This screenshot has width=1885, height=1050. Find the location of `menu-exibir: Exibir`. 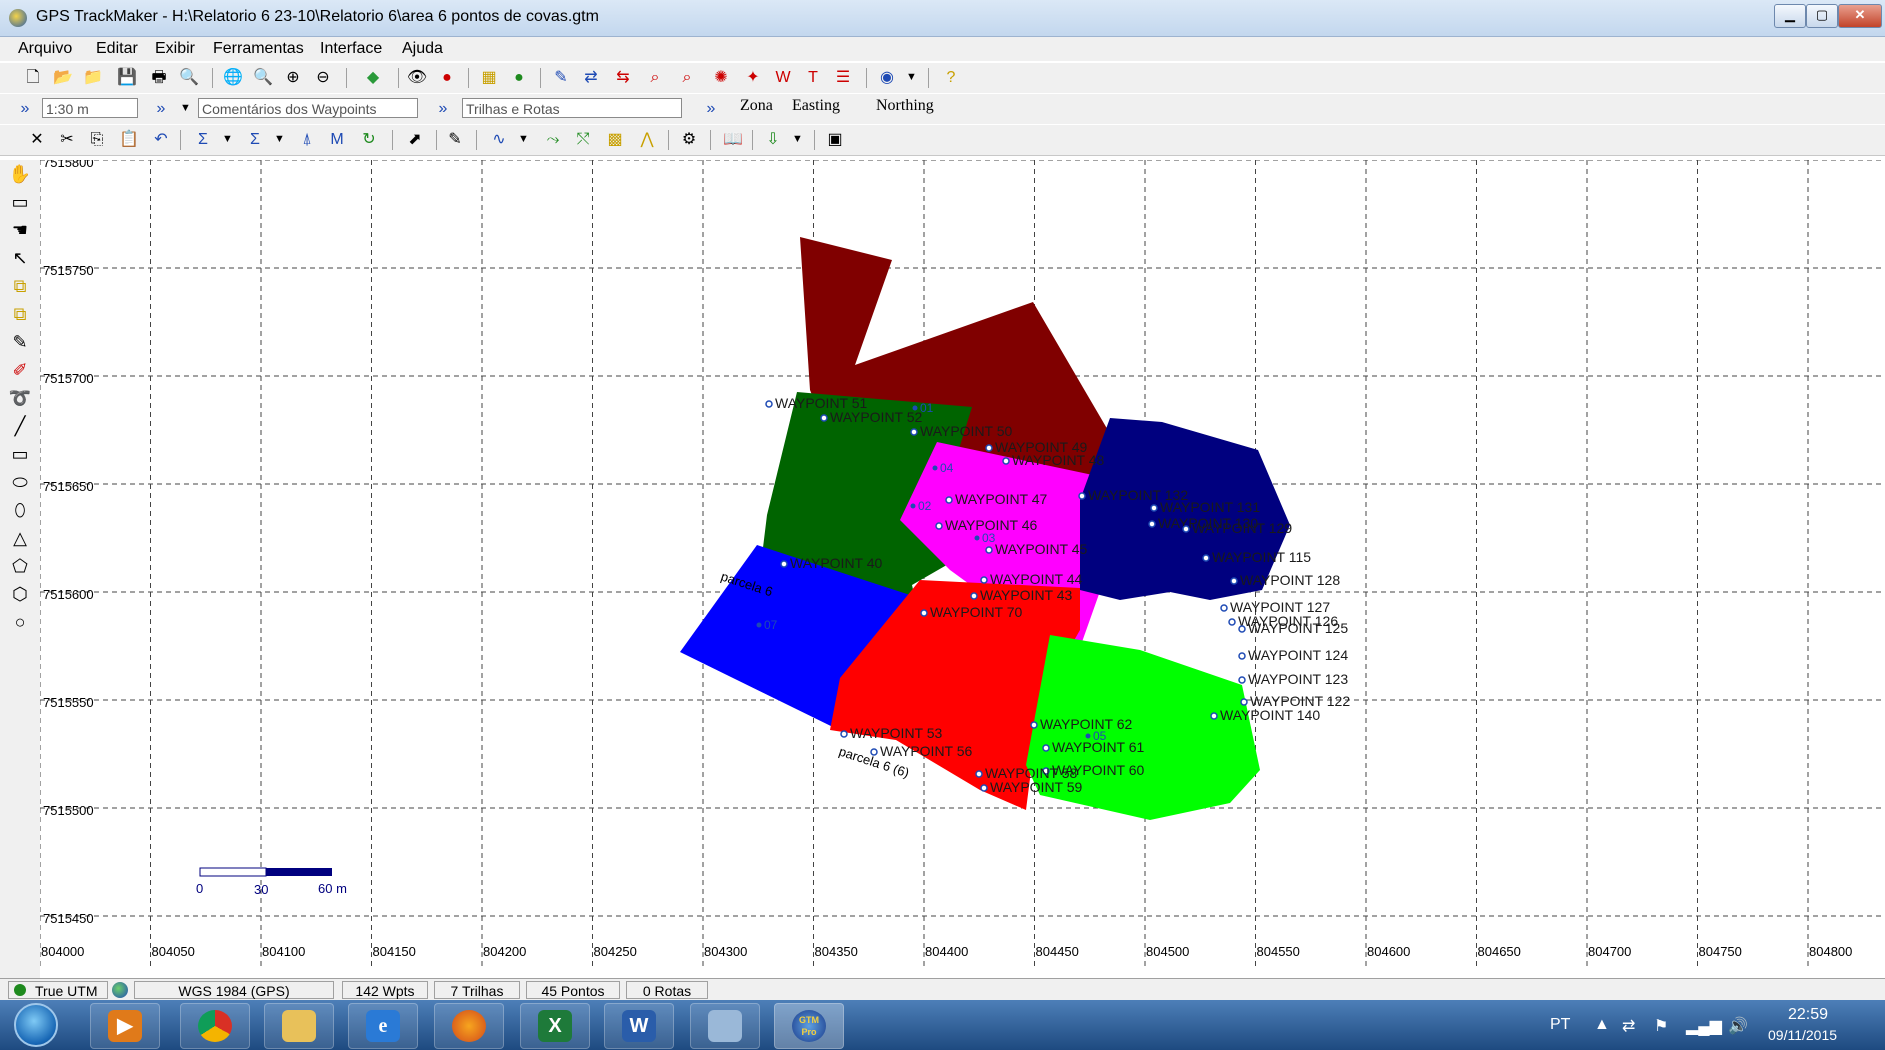

menu-exibir: Exibir is located at coordinates (175, 48).